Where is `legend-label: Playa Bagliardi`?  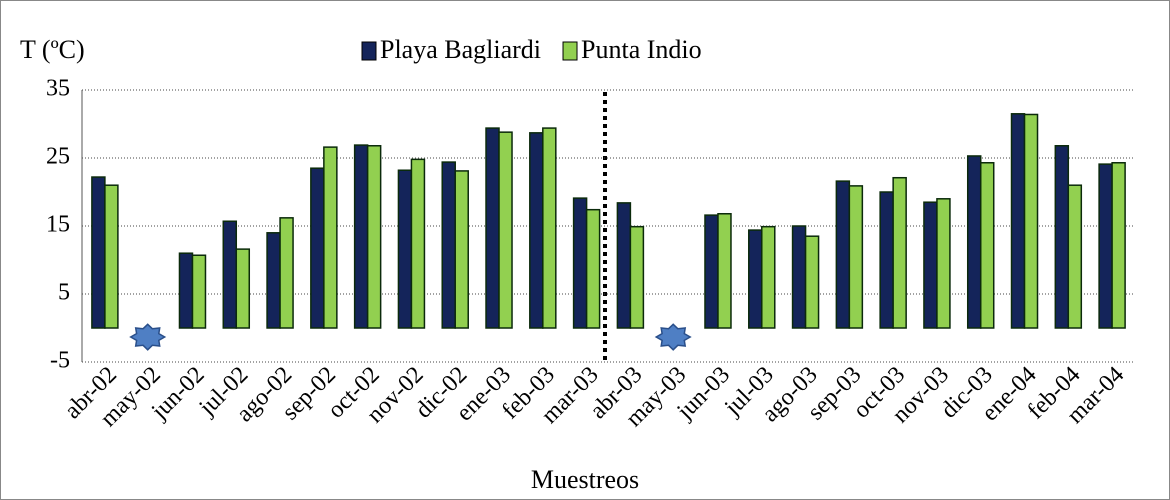
legend-label: Playa Bagliardi is located at coordinates (460, 49).